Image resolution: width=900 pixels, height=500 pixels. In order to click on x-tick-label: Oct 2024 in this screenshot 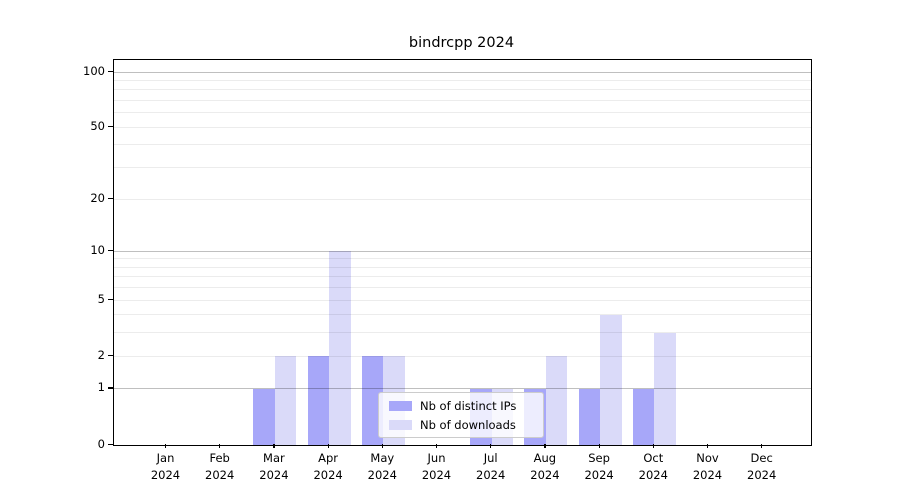, I will do `click(653, 466)`.